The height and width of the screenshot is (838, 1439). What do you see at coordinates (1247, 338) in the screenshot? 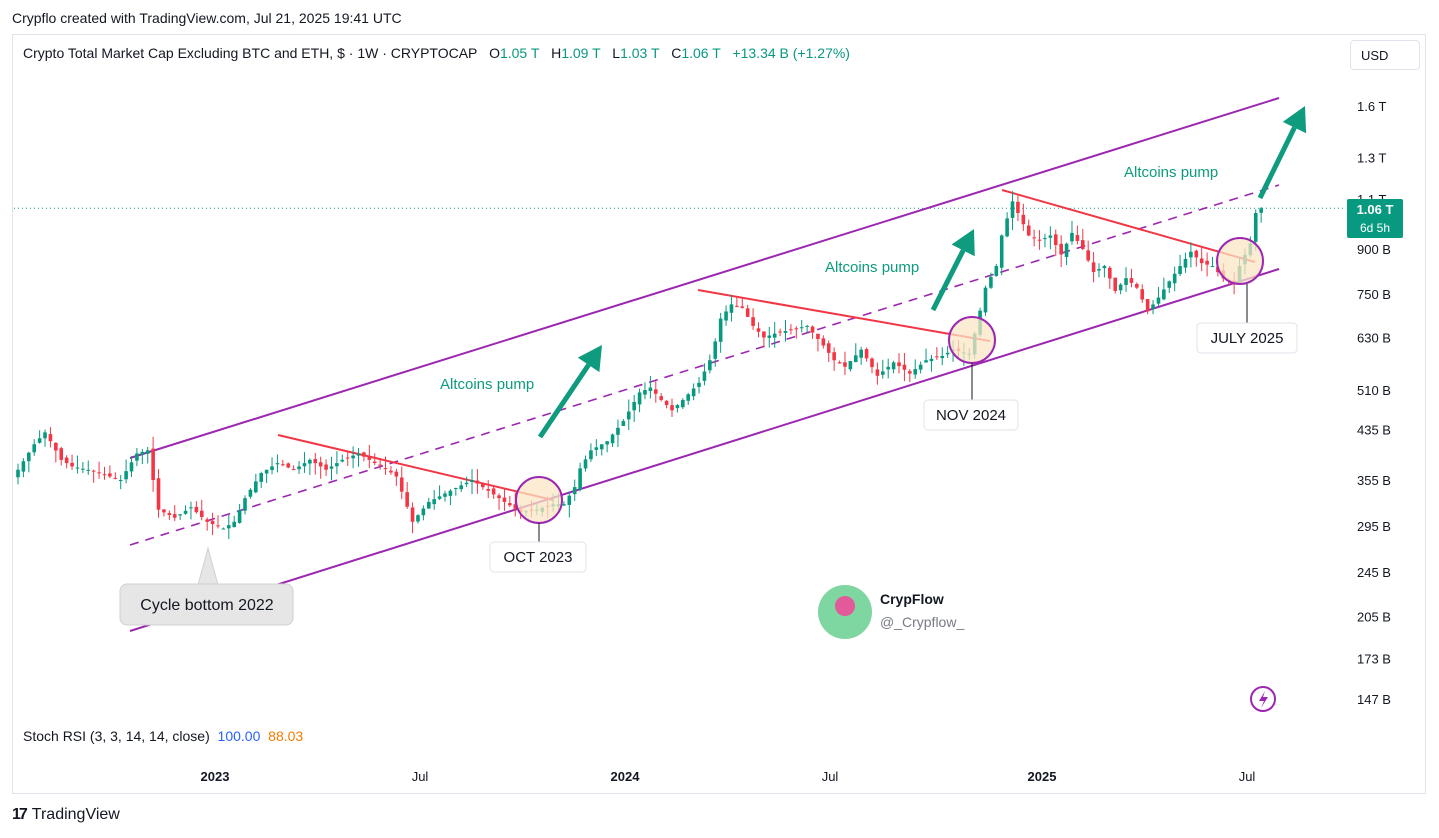
I see `callout-july-2025-label: JULY 2025` at bounding box center [1247, 338].